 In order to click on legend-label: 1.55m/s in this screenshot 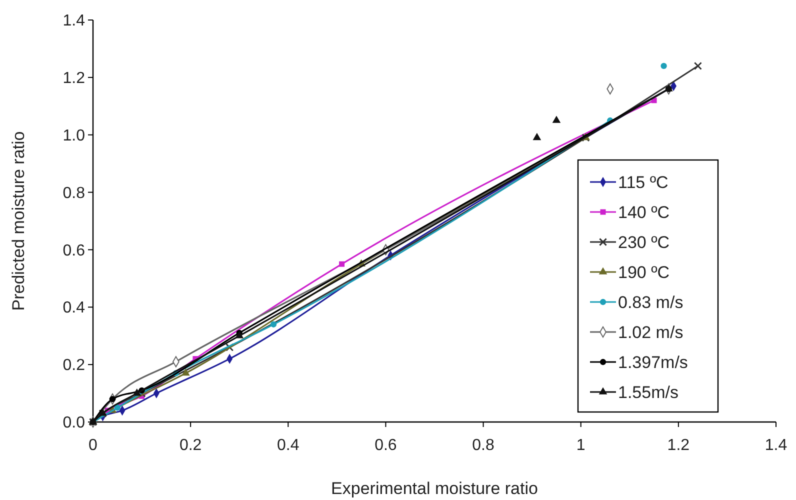, I will do `click(648, 392)`.